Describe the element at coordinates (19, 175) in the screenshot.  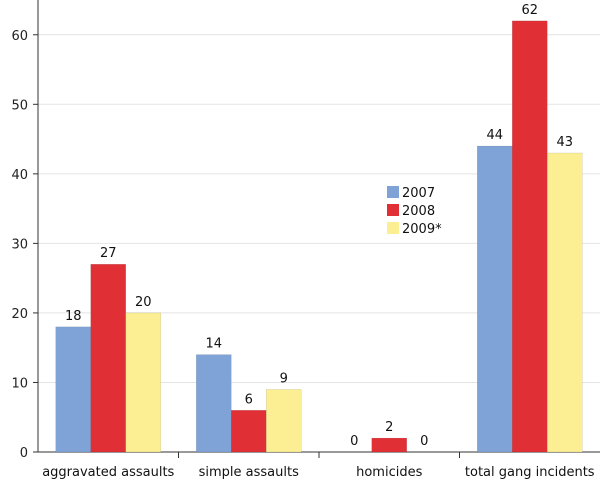
I see `y-tick-label: 40` at that location.